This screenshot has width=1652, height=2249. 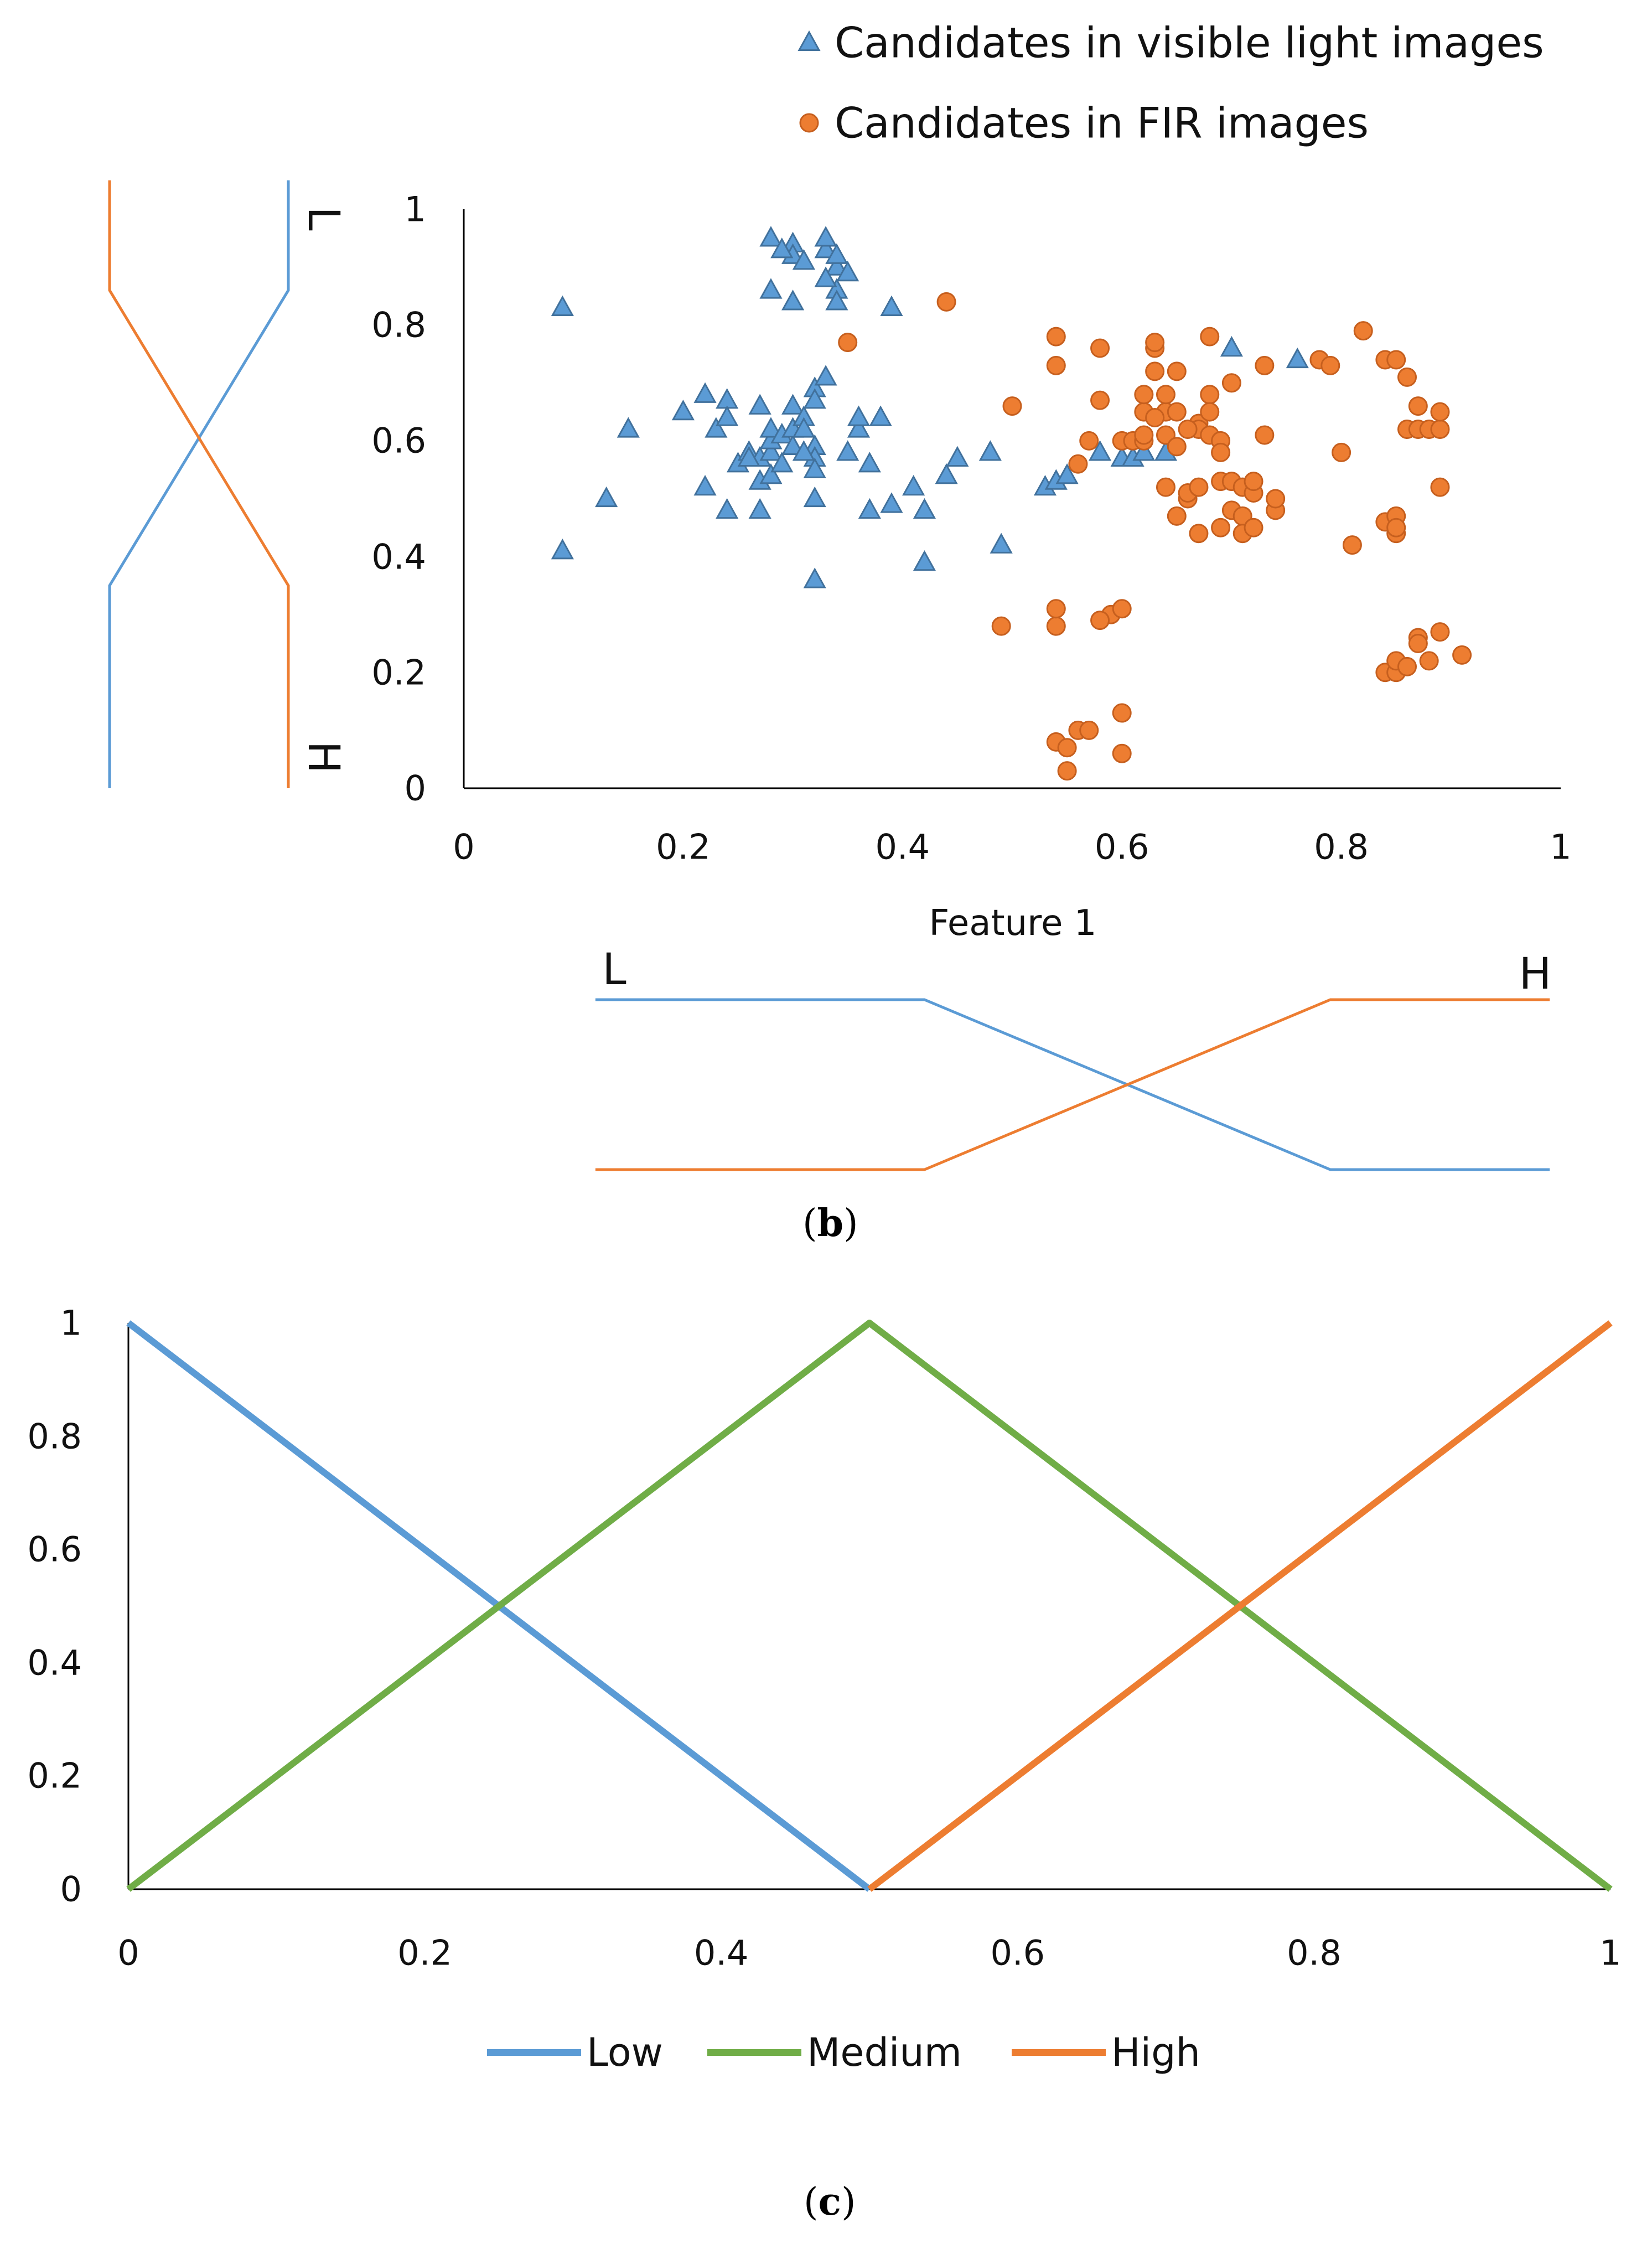 What do you see at coordinates (1561, 846) in the screenshot?
I see `b-x-tick-label: 1` at bounding box center [1561, 846].